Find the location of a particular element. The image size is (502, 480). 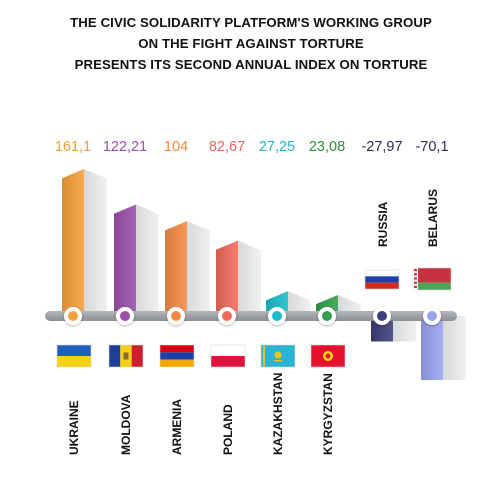

bar-side-moldova is located at coordinates (147, 260).